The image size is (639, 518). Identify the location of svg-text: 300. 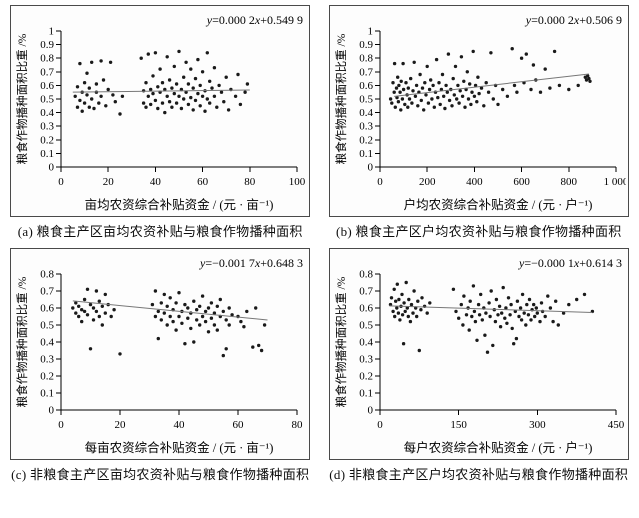
(537, 425).